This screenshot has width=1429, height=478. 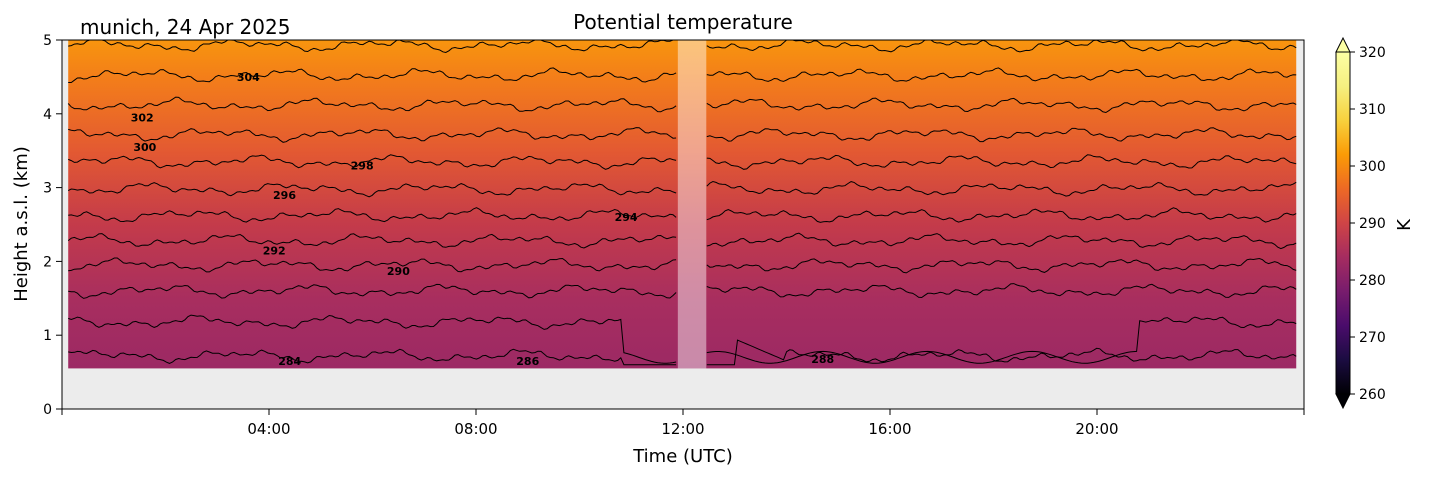 What do you see at coordinates (1001, 188) in the screenshot?
I see `contour-296-right` at bounding box center [1001, 188].